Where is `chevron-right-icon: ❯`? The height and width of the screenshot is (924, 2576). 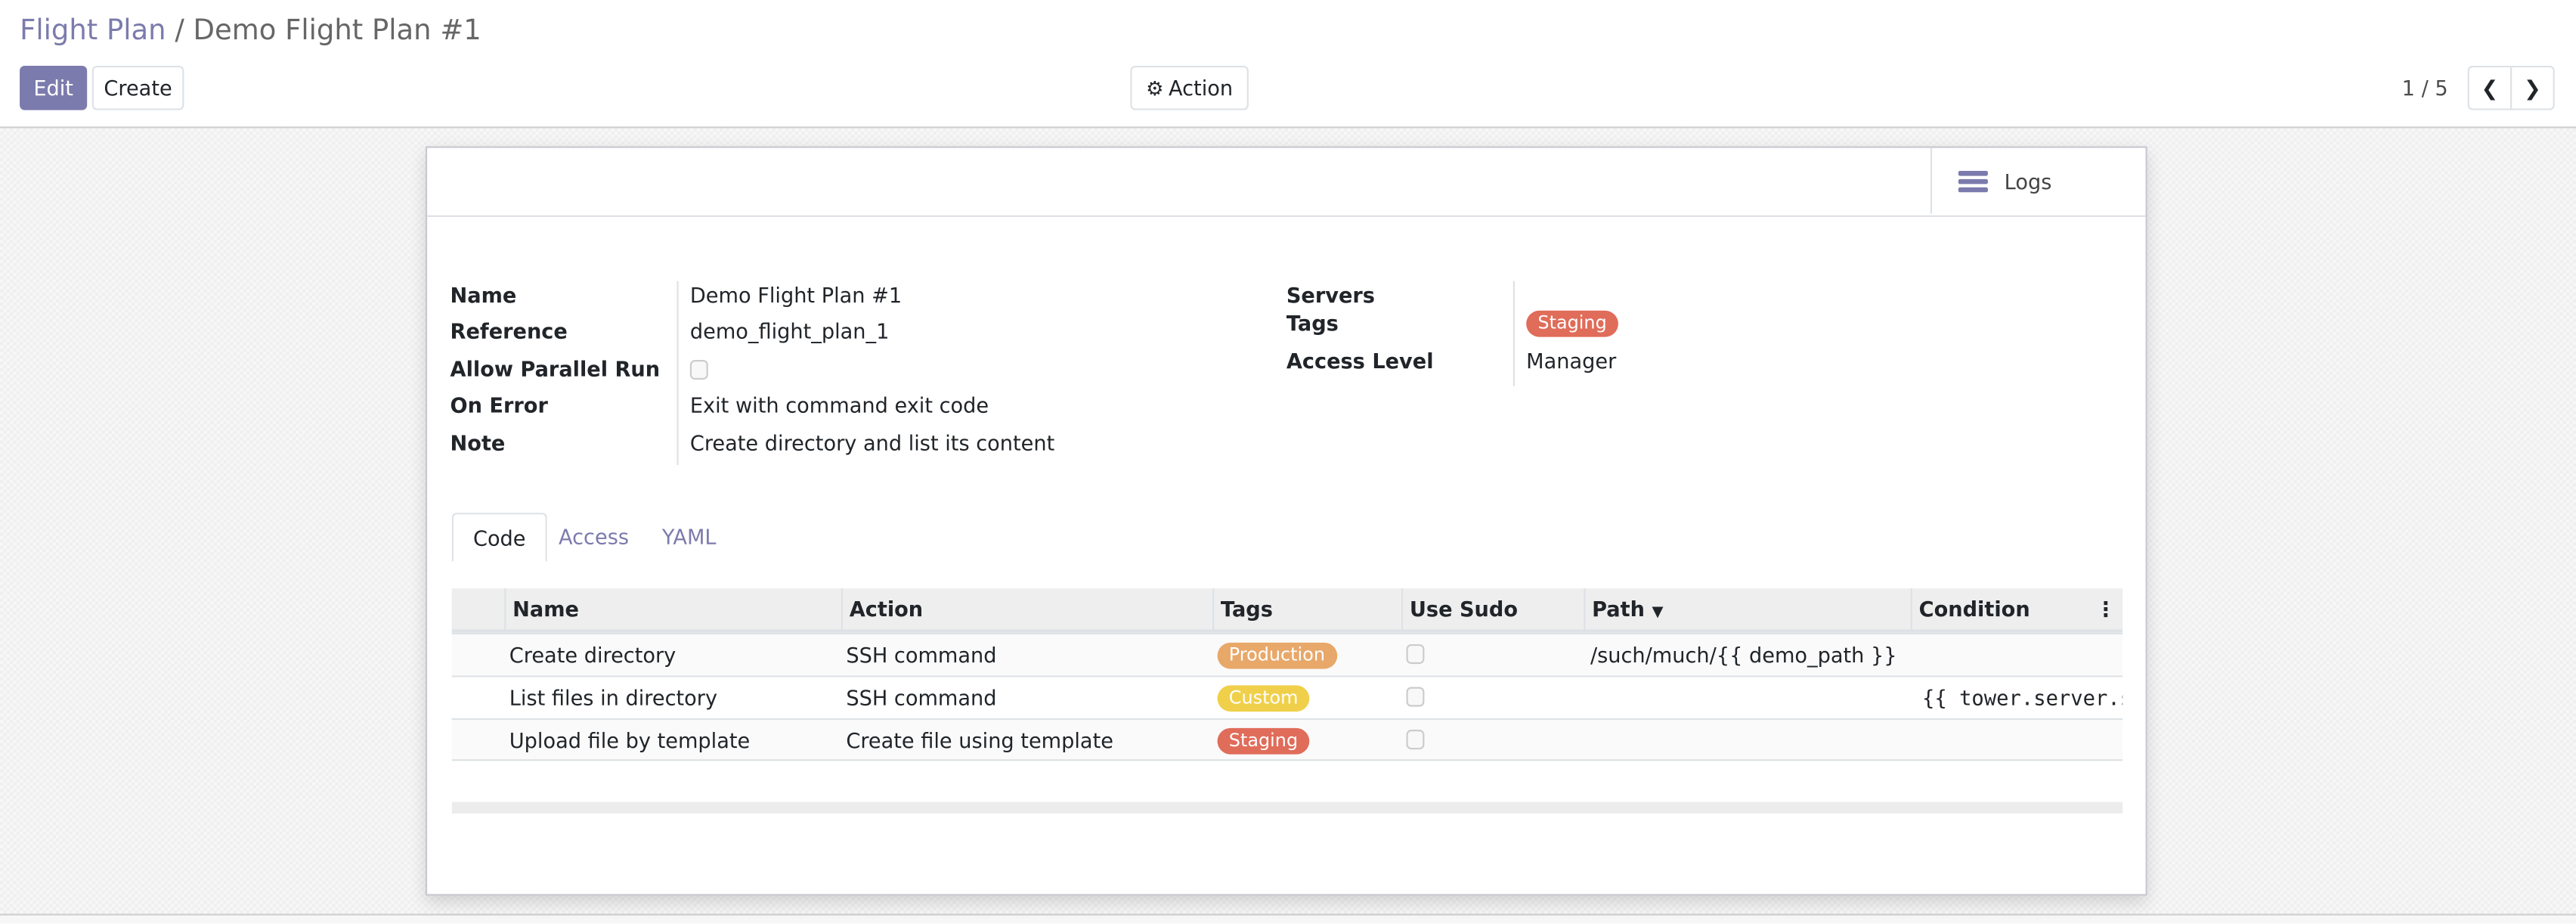 chevron-right-icon: ❯ is located at coordinates (2532, 88).